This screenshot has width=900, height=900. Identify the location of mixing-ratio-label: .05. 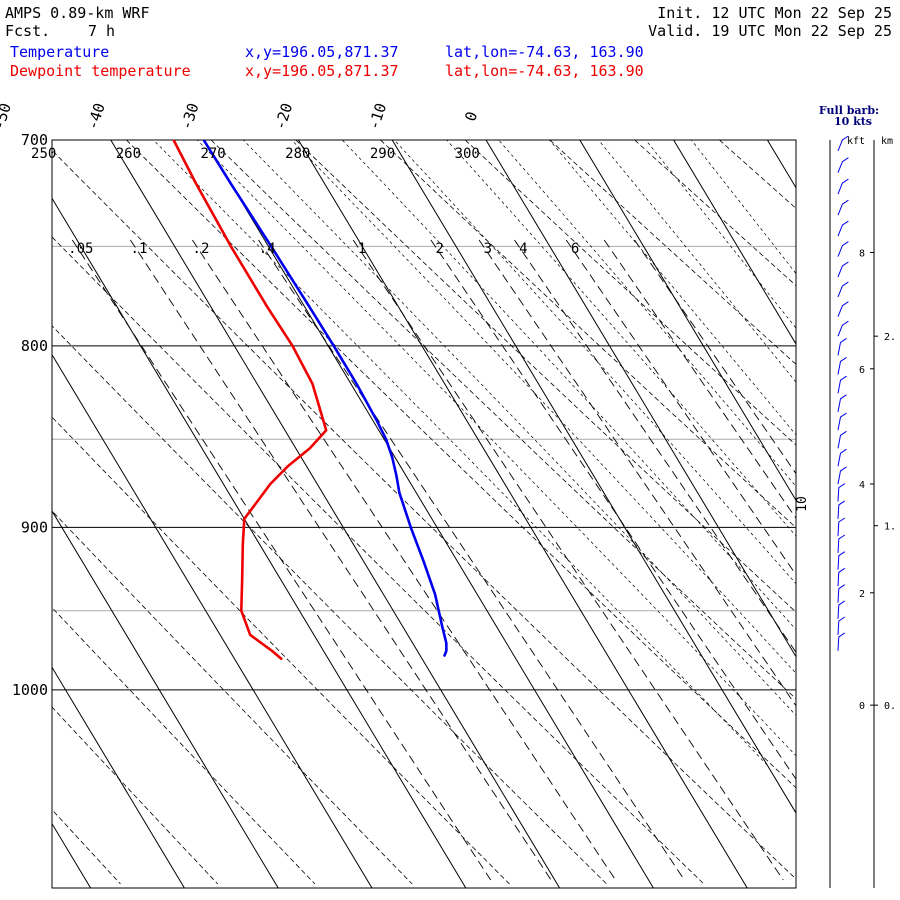
(80, 249).